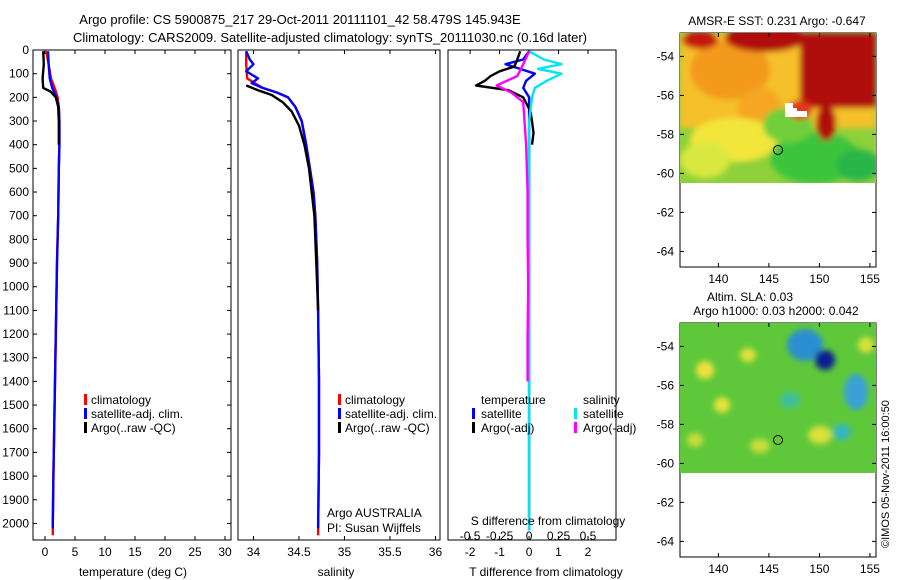 This screenshot has width=900, height=580. What do you see at coordinates (826, 123) in the screenshot?
I see `sst-hot-lobe` at bounding box center [826, 123].